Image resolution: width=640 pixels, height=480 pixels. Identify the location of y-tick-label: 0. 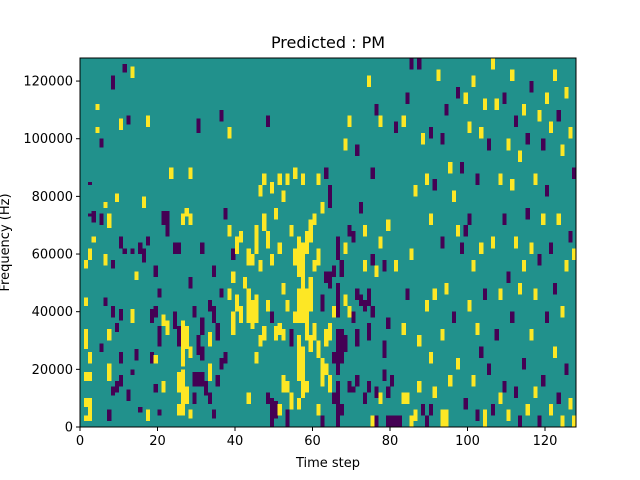
(69, 428).